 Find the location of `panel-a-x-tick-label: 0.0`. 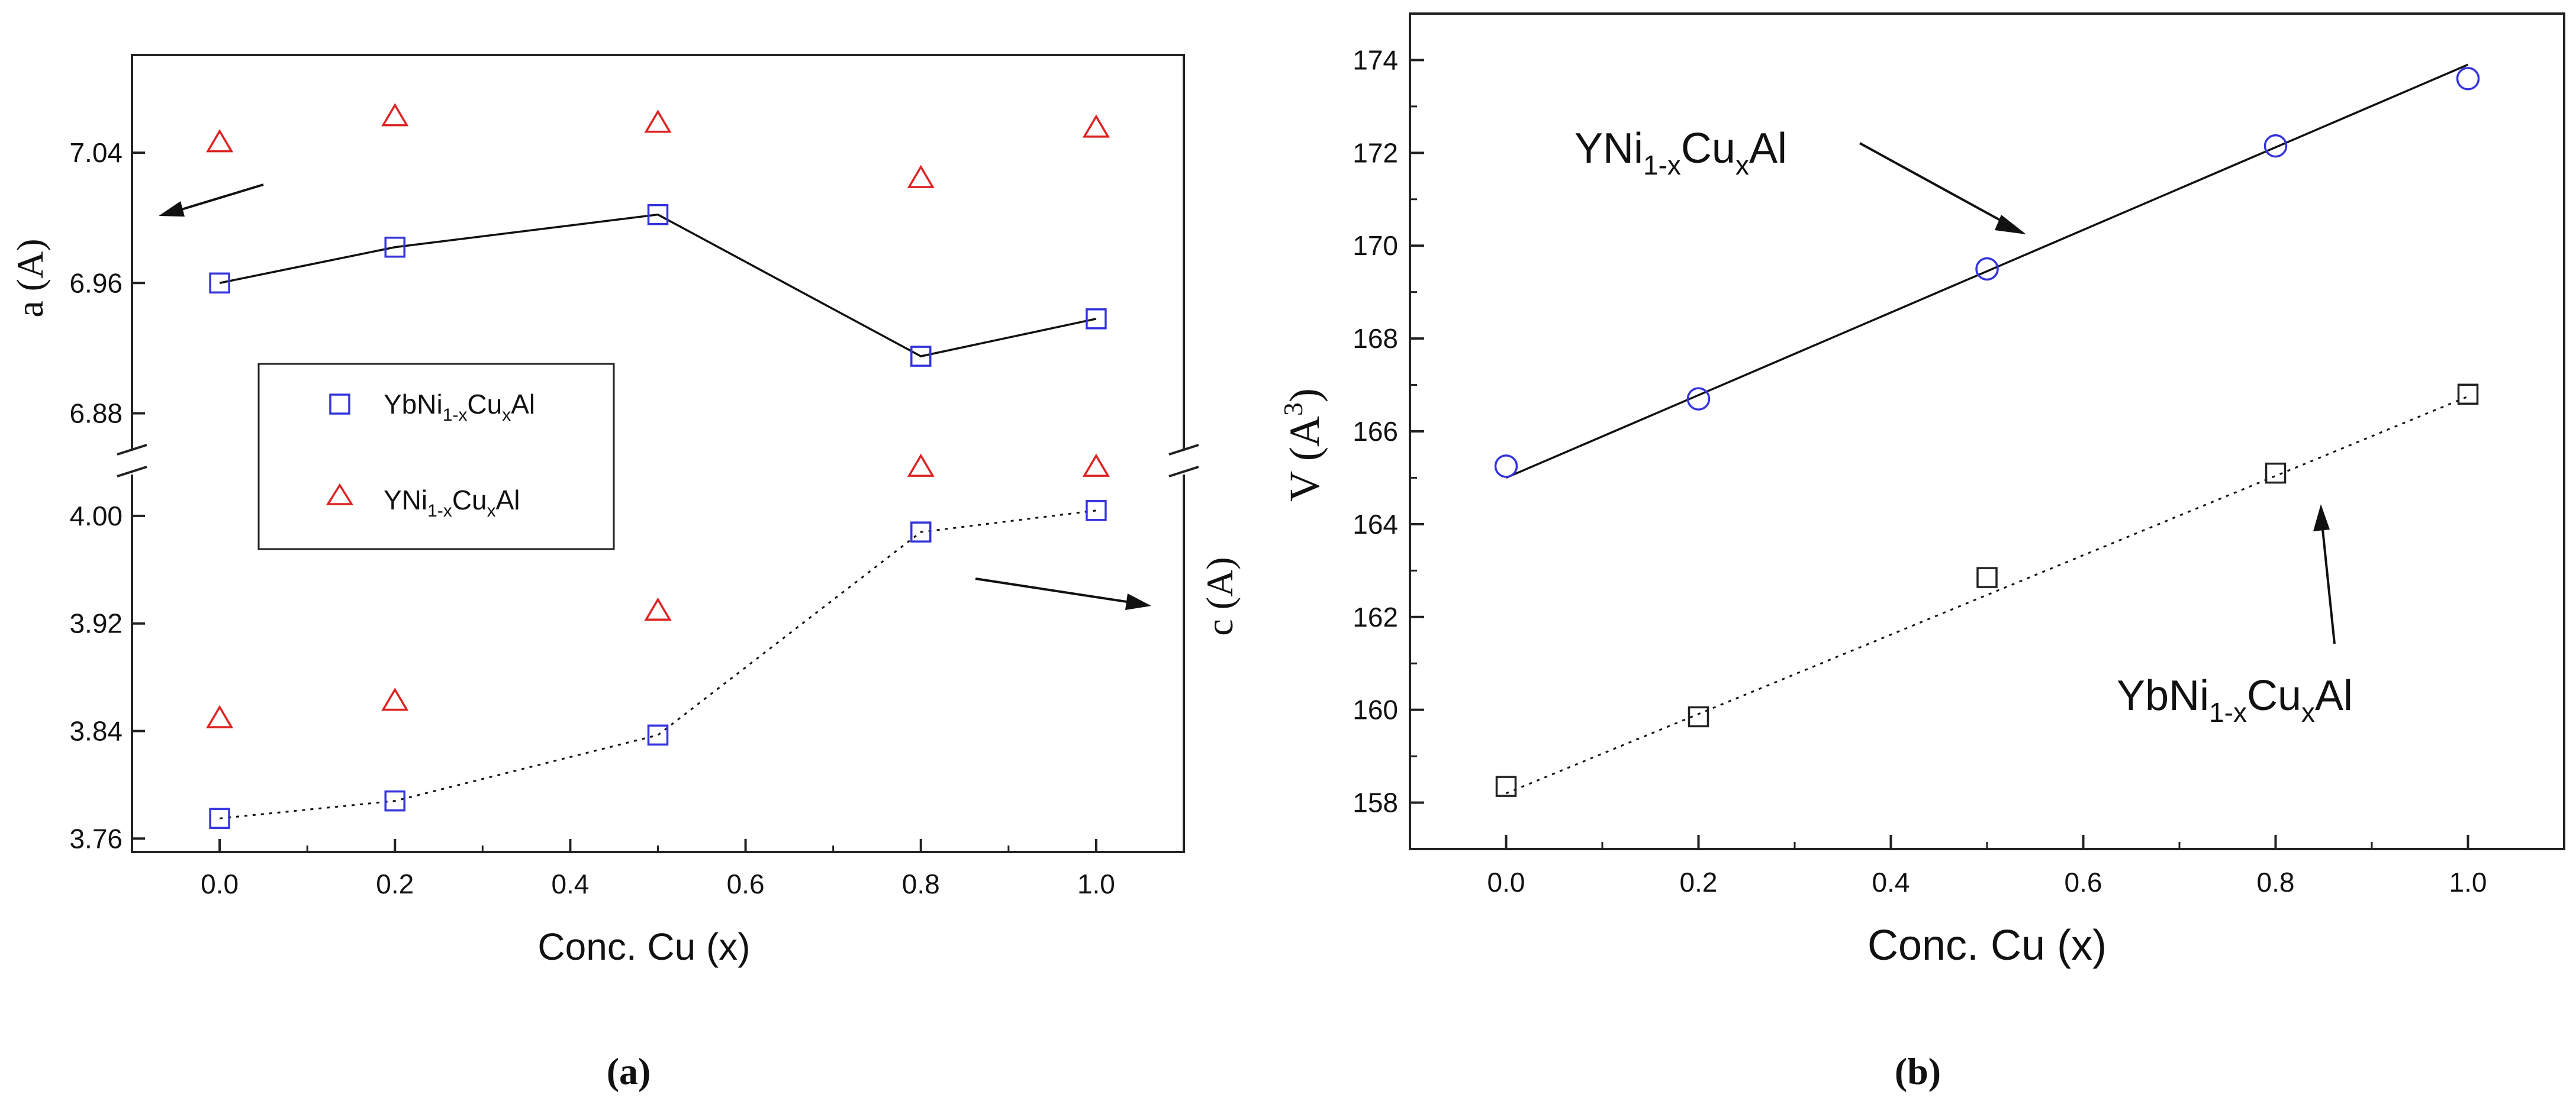

panel-a-x-tick-label: 0.0 is located at coordinates (220, 884).